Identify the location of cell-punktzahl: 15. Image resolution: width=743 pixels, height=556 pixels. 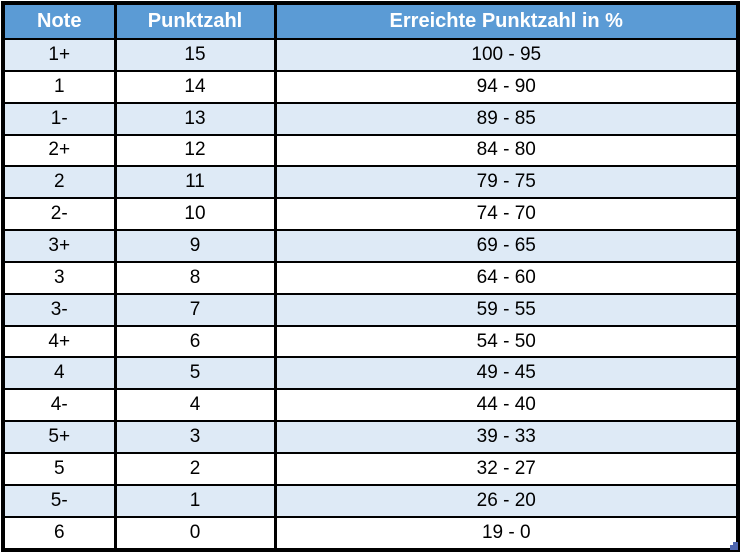
(195, 55).